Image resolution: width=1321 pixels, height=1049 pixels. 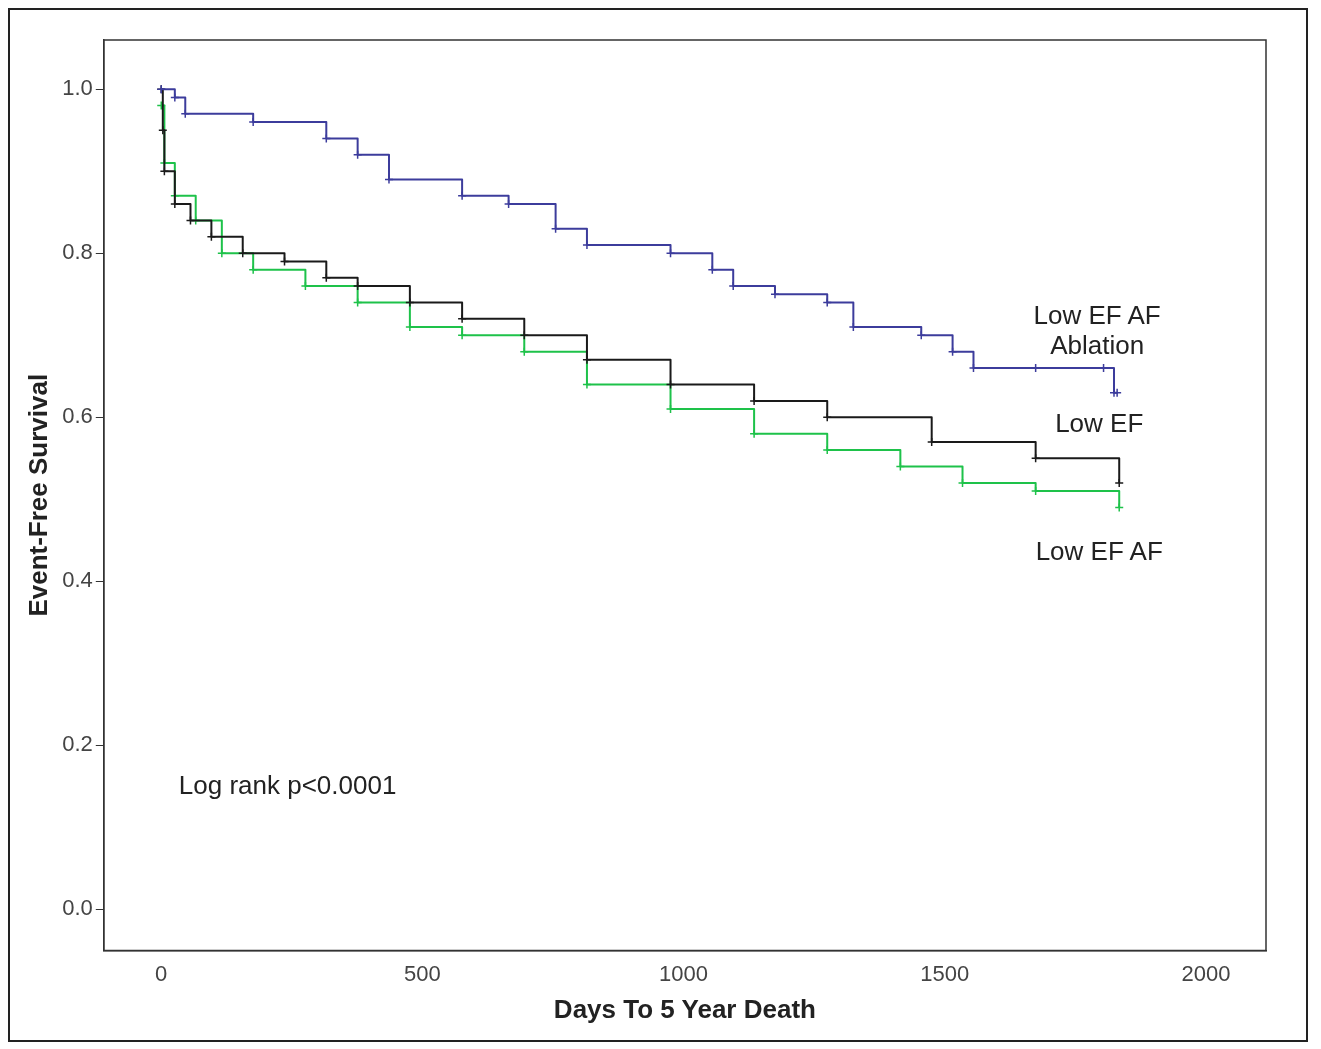 I want to click on x-tick-label: 1000, so click(x=684, y=973).